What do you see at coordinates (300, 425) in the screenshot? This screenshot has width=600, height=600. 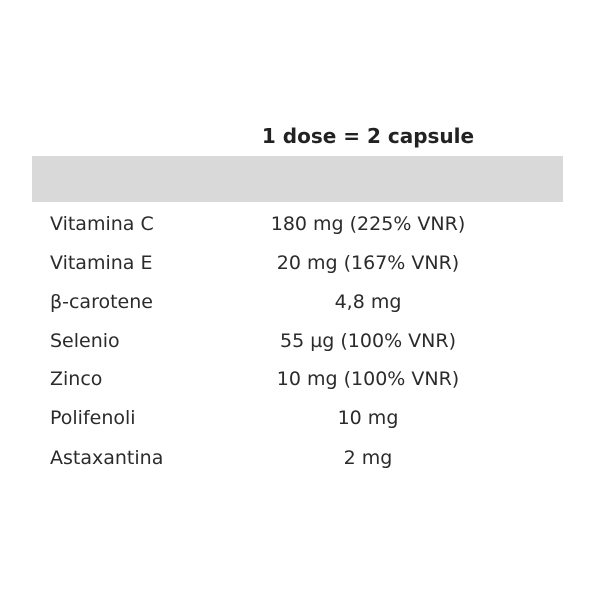 I see `table-row: Polifenoli 10 mg` at bounding box center [300, 425].